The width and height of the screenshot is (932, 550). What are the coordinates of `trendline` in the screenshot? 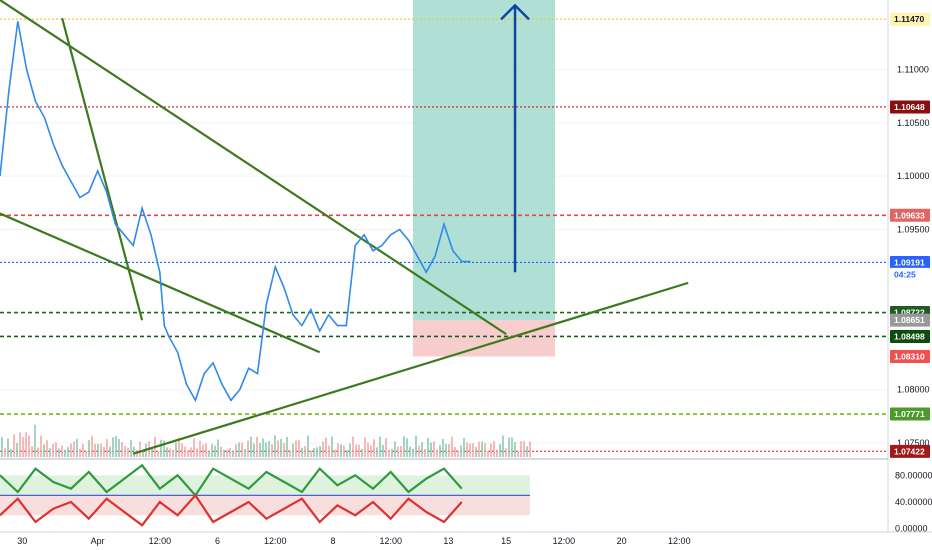 It's located at (160, 283).